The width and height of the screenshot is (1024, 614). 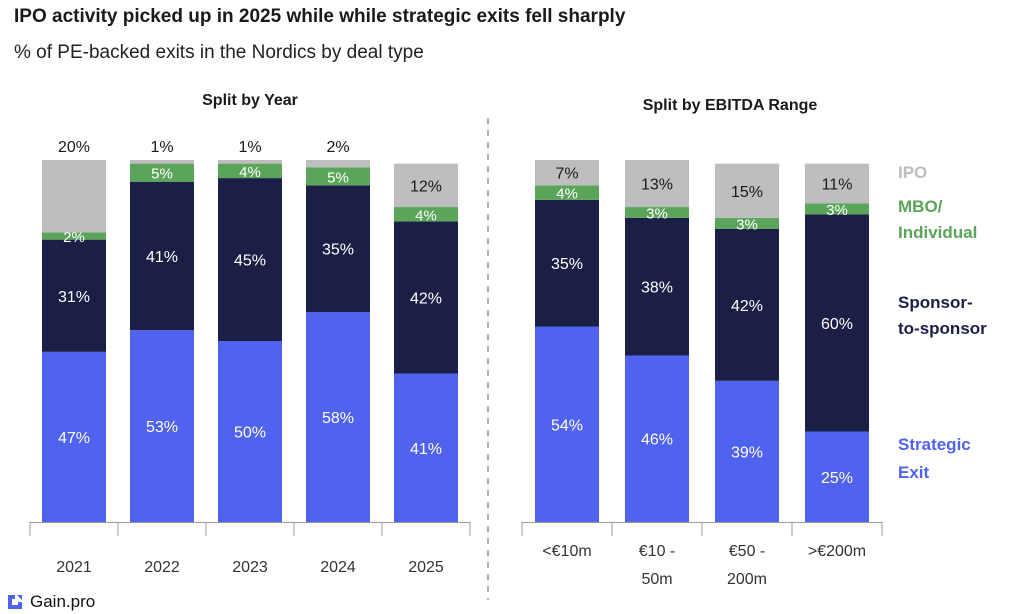 I want to click on data-label-strategic: 39%, so click(x=747, y=452).